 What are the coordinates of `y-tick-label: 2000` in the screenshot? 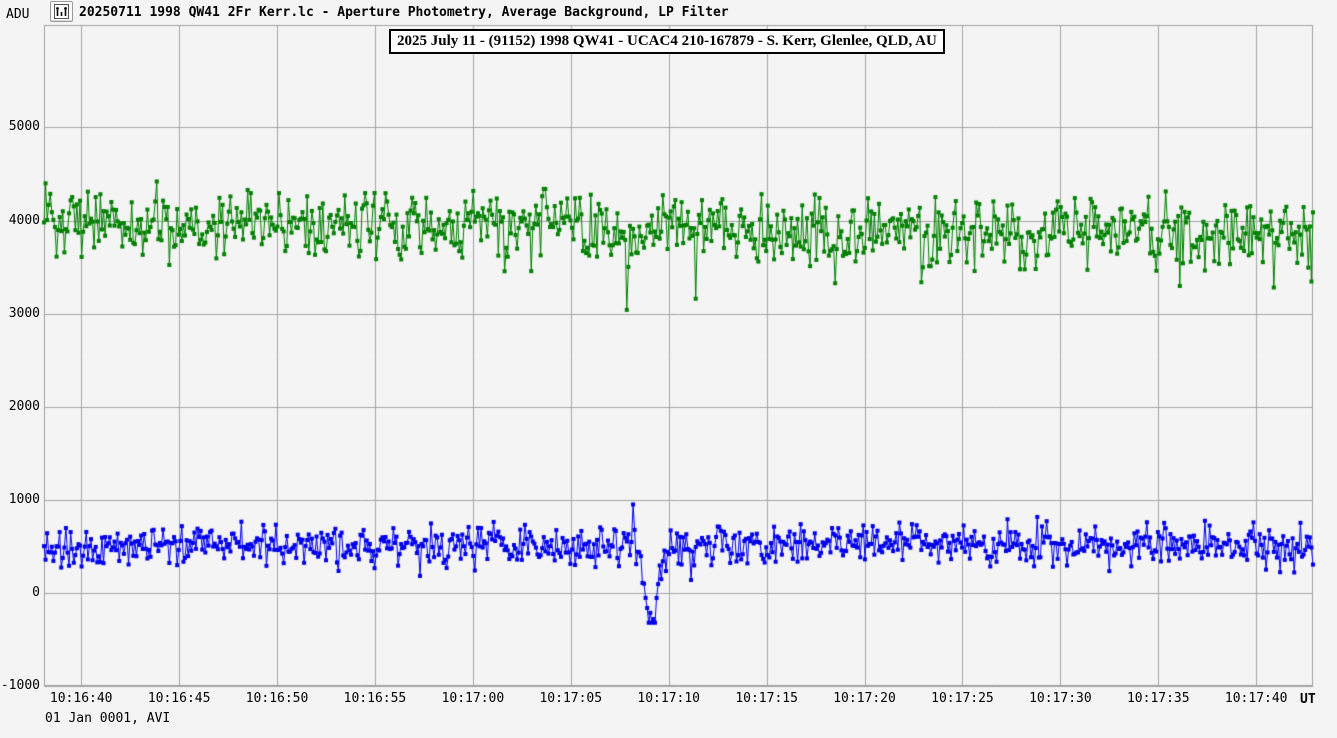 It's located at (24, 406).